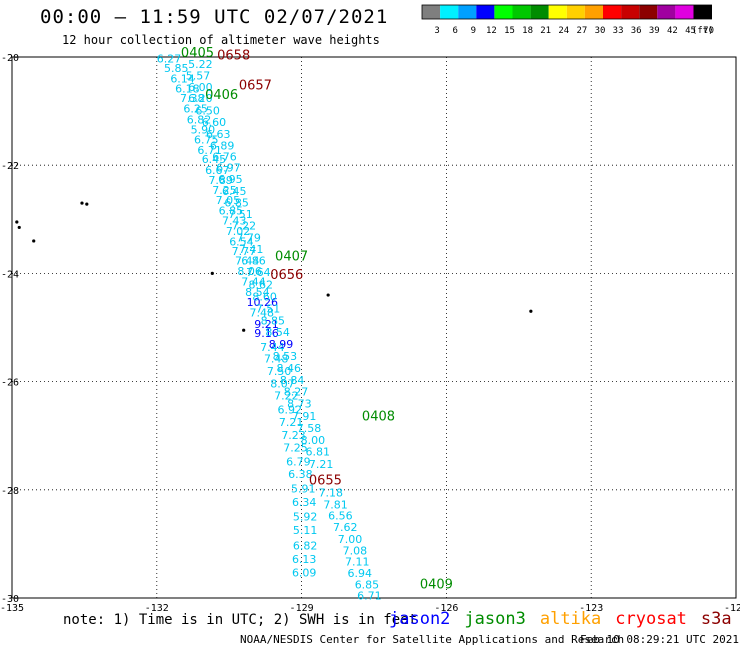  Describe the element at coordinates (248, 237) in the screenshot. I see `wave-height-value: 7.79` at that location.